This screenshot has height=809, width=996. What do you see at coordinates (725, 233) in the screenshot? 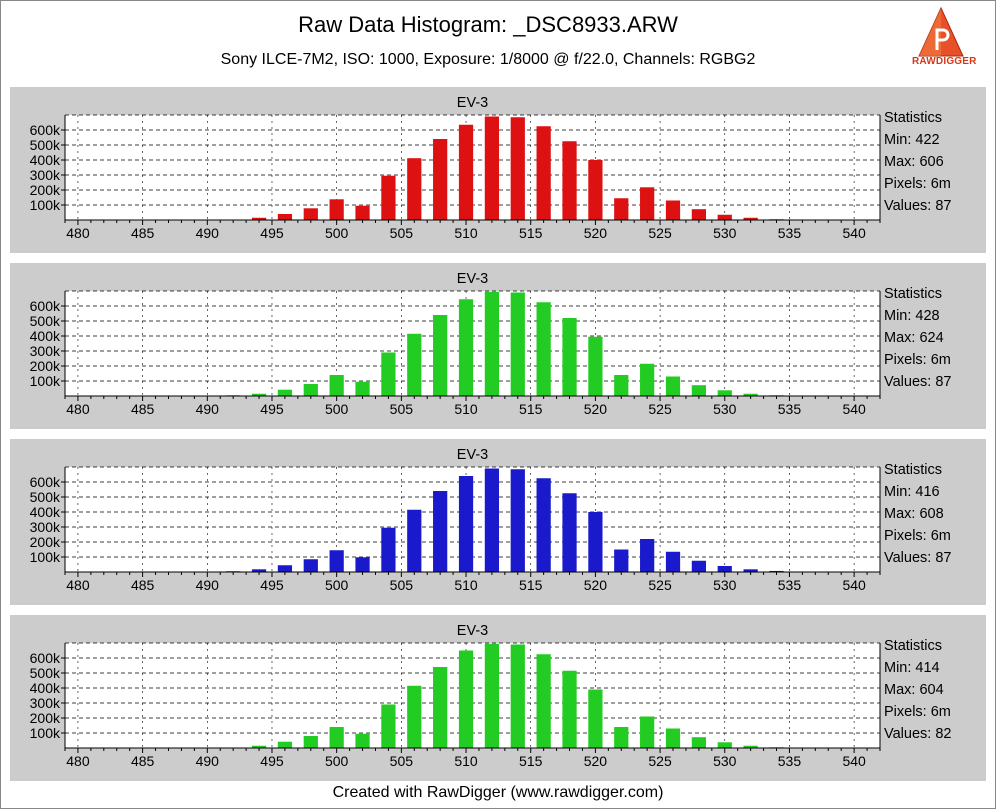
I see `x-tick-label: 530` at bounding box center [725, 233].